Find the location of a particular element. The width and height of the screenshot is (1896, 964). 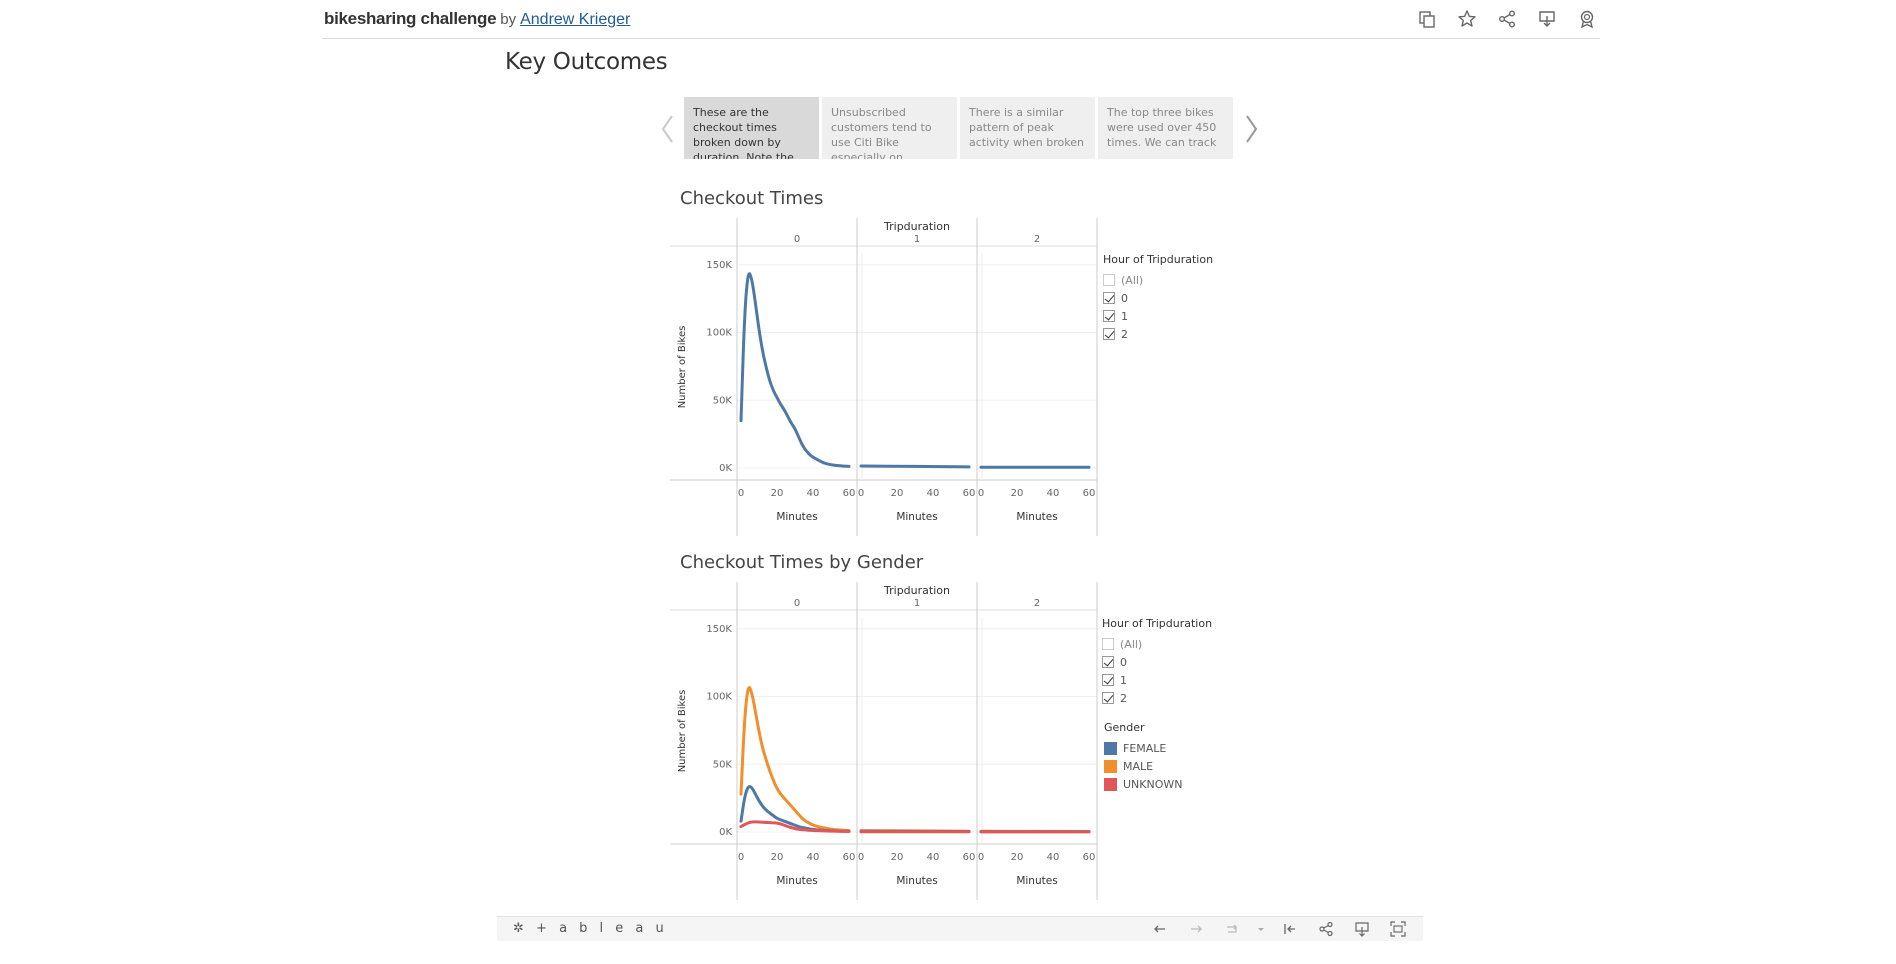

legend-item-male: MALE is located at coordinates (1143, 766).